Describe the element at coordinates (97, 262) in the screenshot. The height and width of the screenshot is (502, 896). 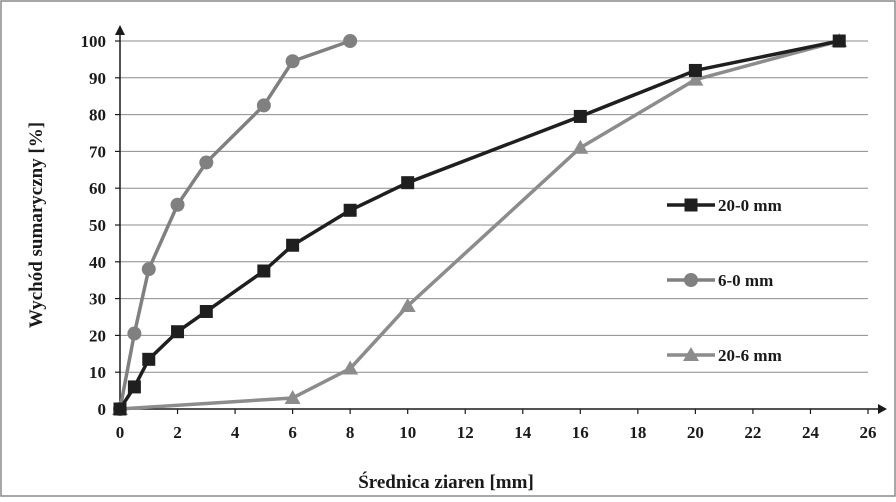
I see `y-tick-label: 40` at that location.